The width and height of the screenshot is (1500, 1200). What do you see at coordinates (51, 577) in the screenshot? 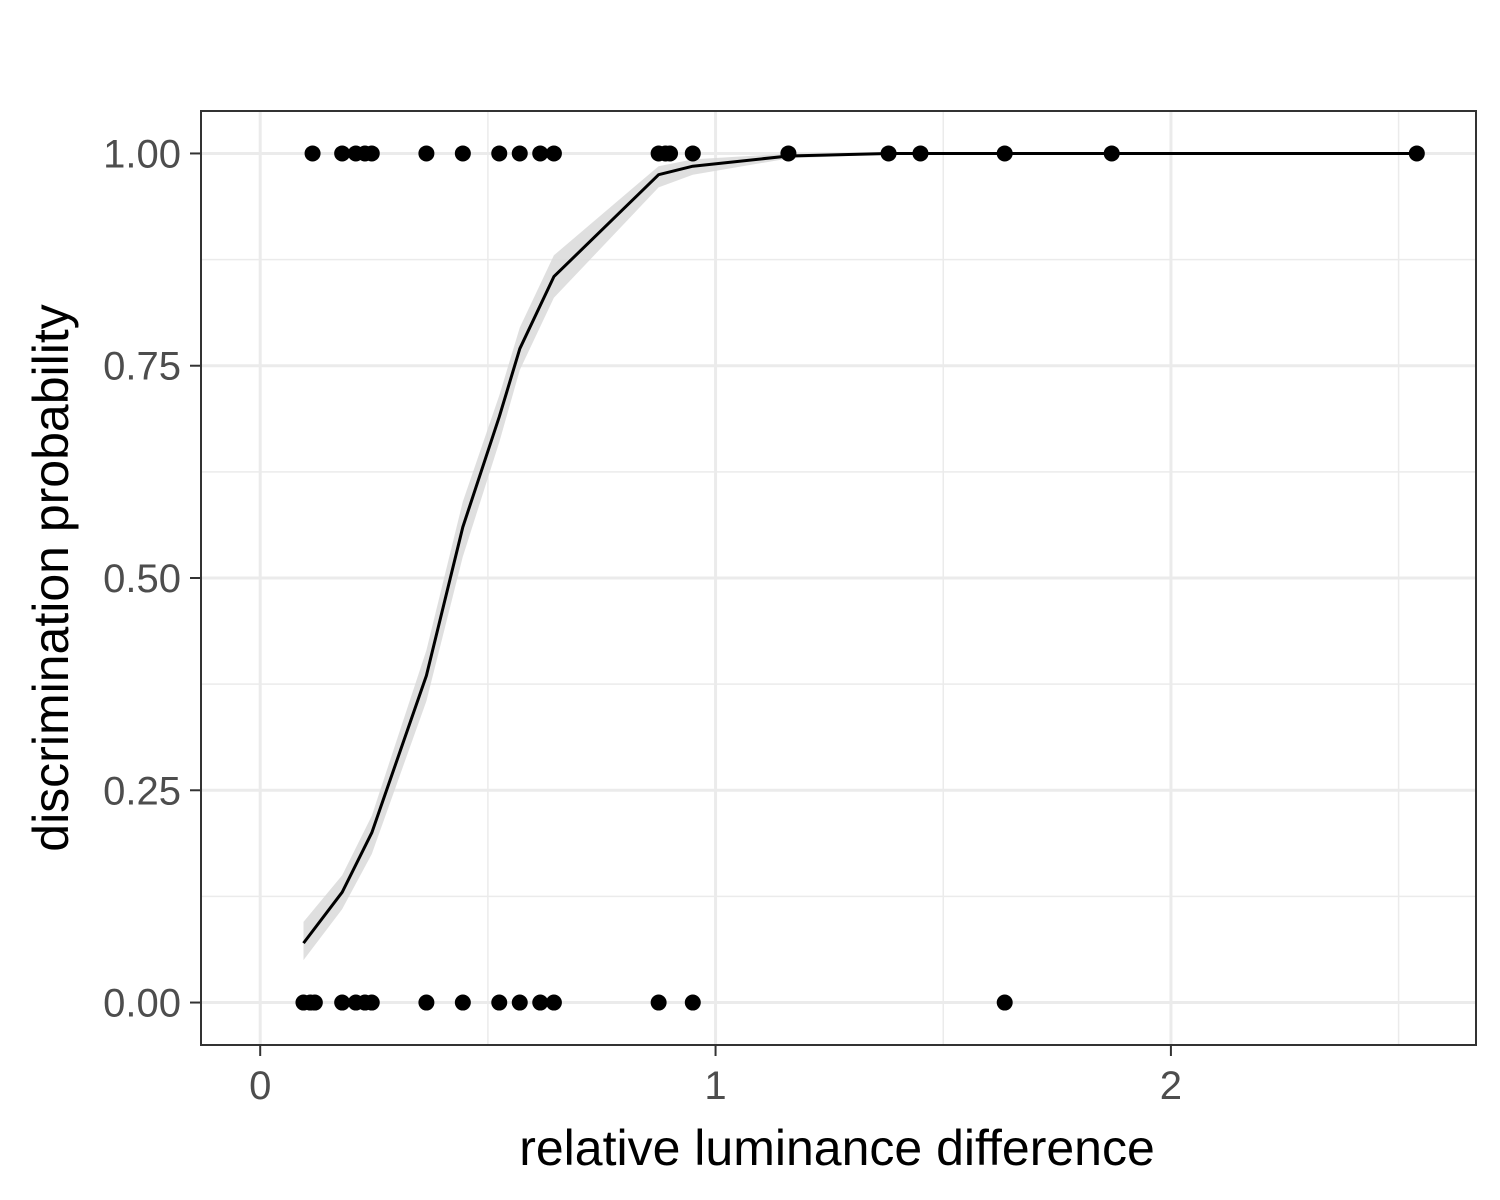
I see `y-axis-title: discrimination probability` at bounding box center [51, 577].